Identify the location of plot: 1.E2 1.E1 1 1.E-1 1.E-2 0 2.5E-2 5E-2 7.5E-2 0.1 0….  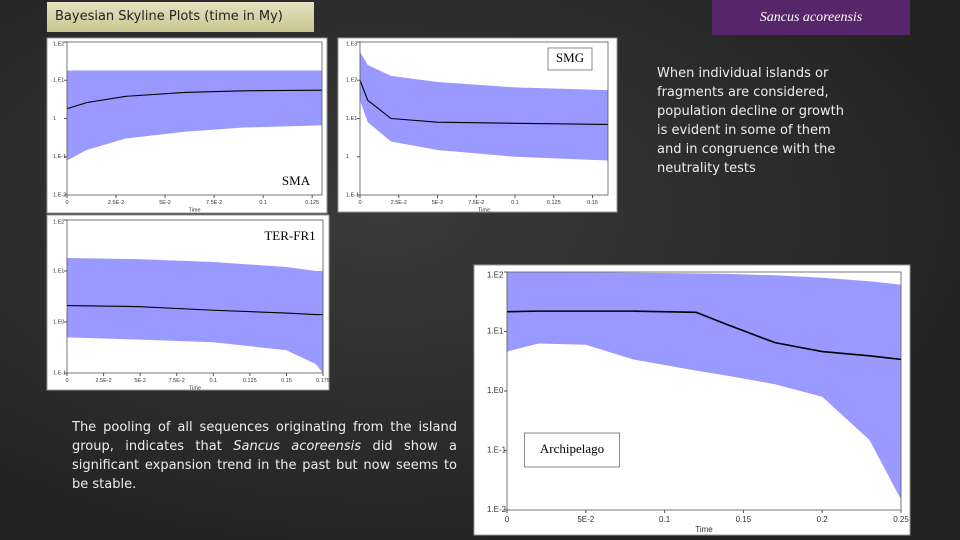
(187, 125).